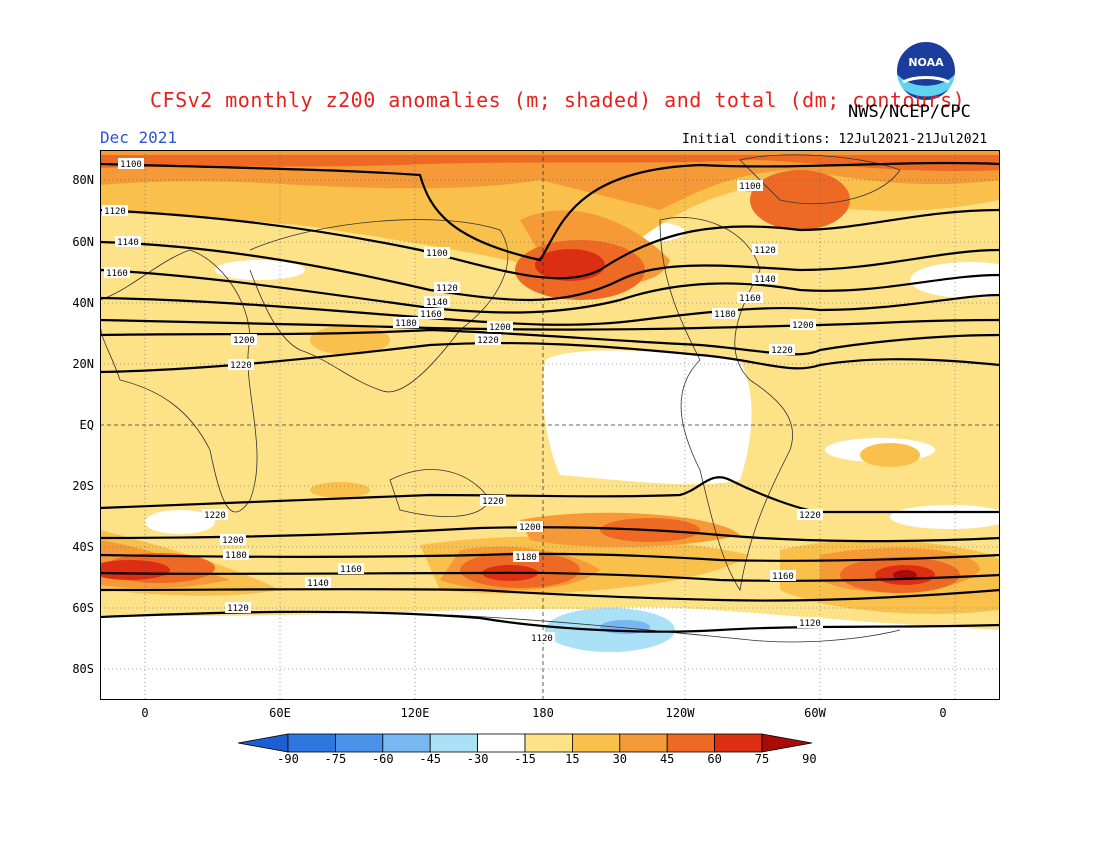 This screenshot has width=1100, height=850. I want to click on noaa-logo-icon: NOAA, so click(926, 71).